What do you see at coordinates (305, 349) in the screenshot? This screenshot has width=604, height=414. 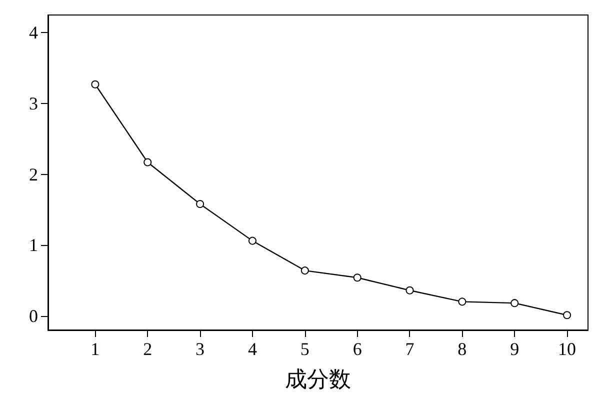 I see `x-tick-label: 5` at bounding box center [305, 349].